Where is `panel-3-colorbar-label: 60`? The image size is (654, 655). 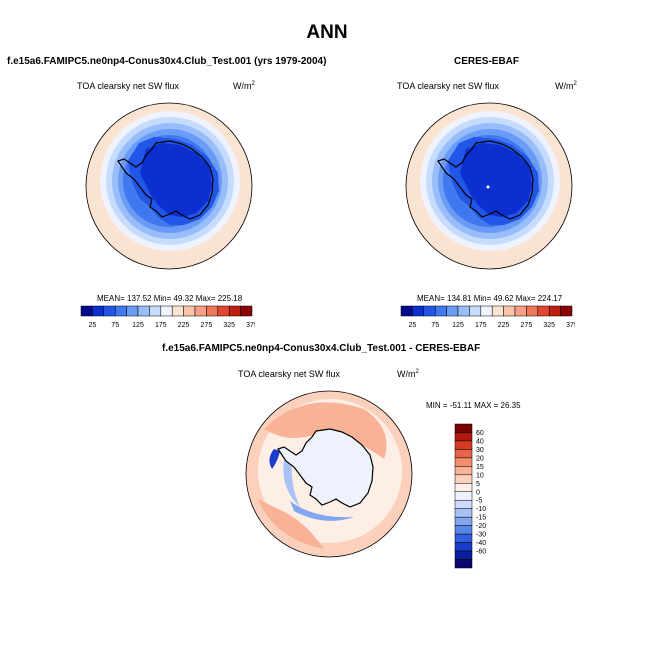
panel-3-colorbar-label: 60 is located at coordinates (480, 433).